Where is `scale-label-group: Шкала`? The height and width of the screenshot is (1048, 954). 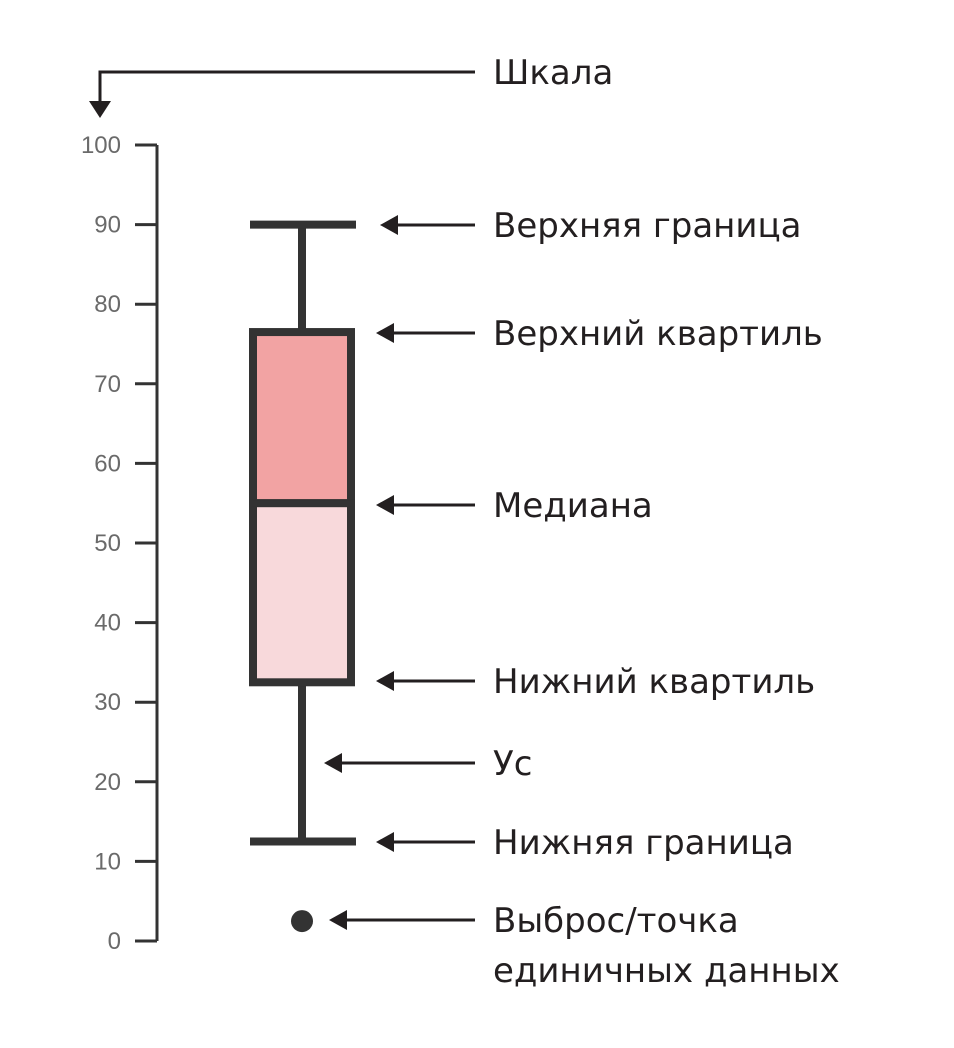
scale-label-group: Шкала is located at coordinates (351, 85).